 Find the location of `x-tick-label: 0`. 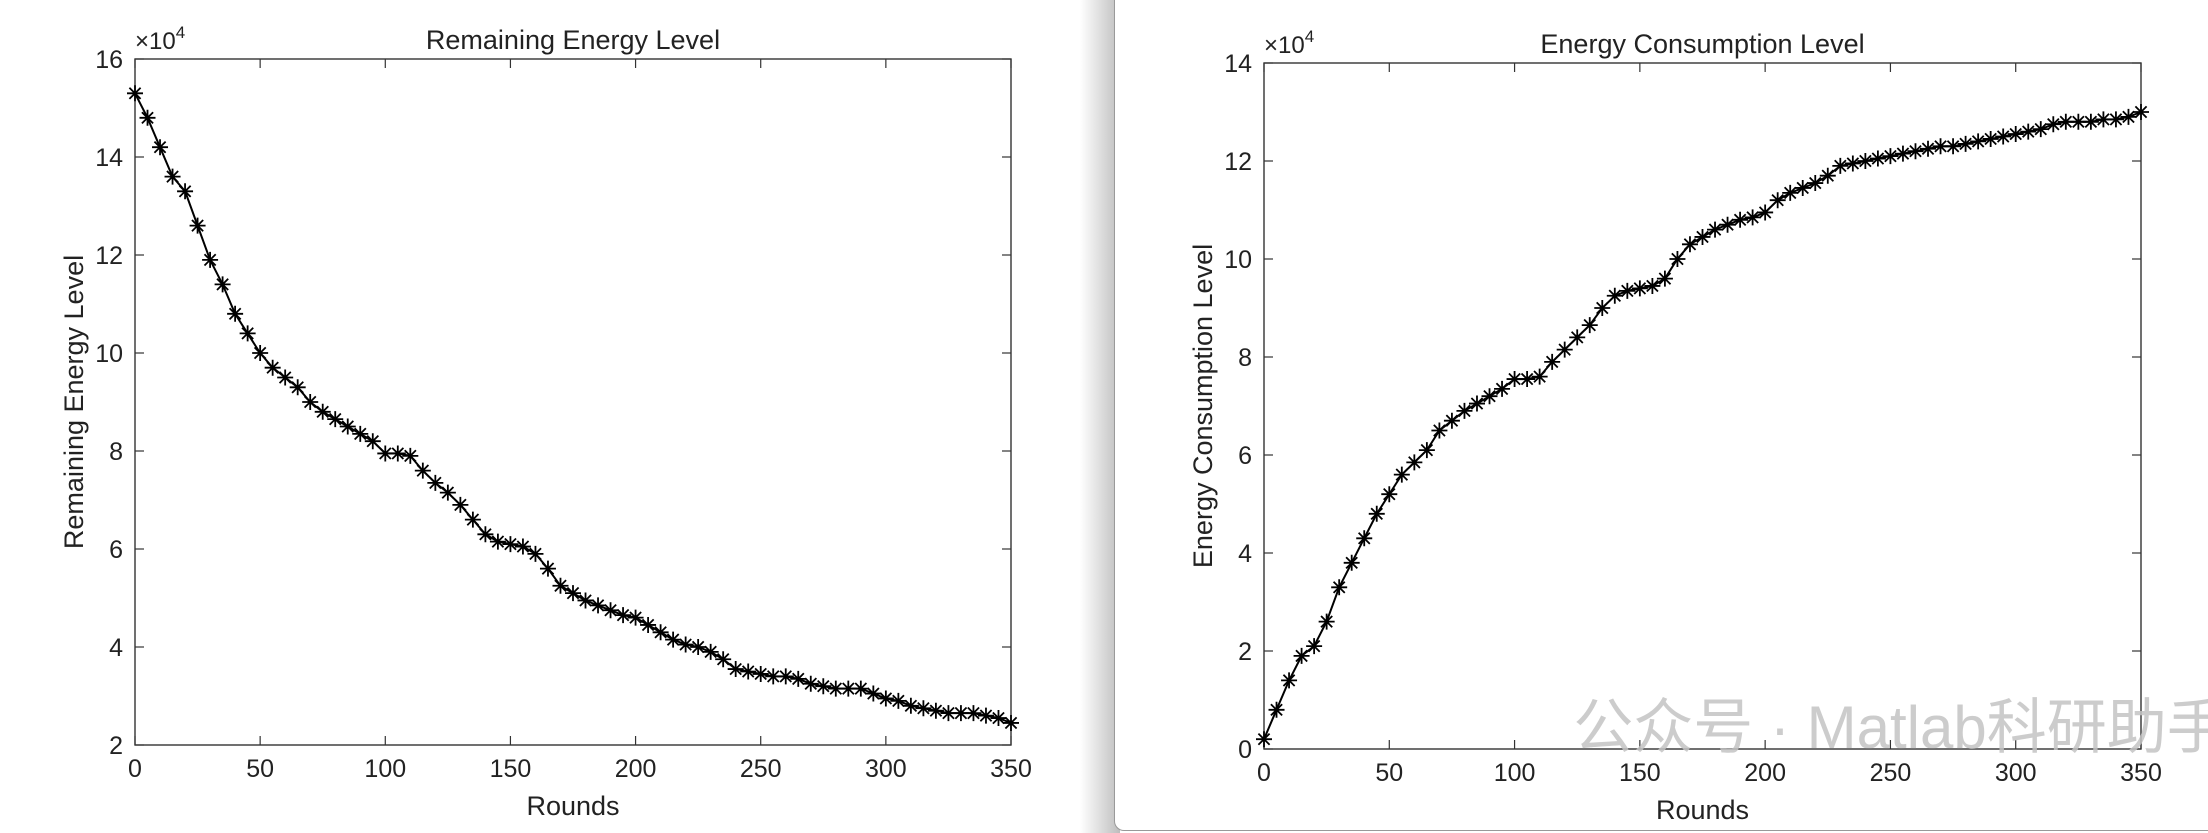

x-tick-label: 0 is located at coordinates (1264, 773).